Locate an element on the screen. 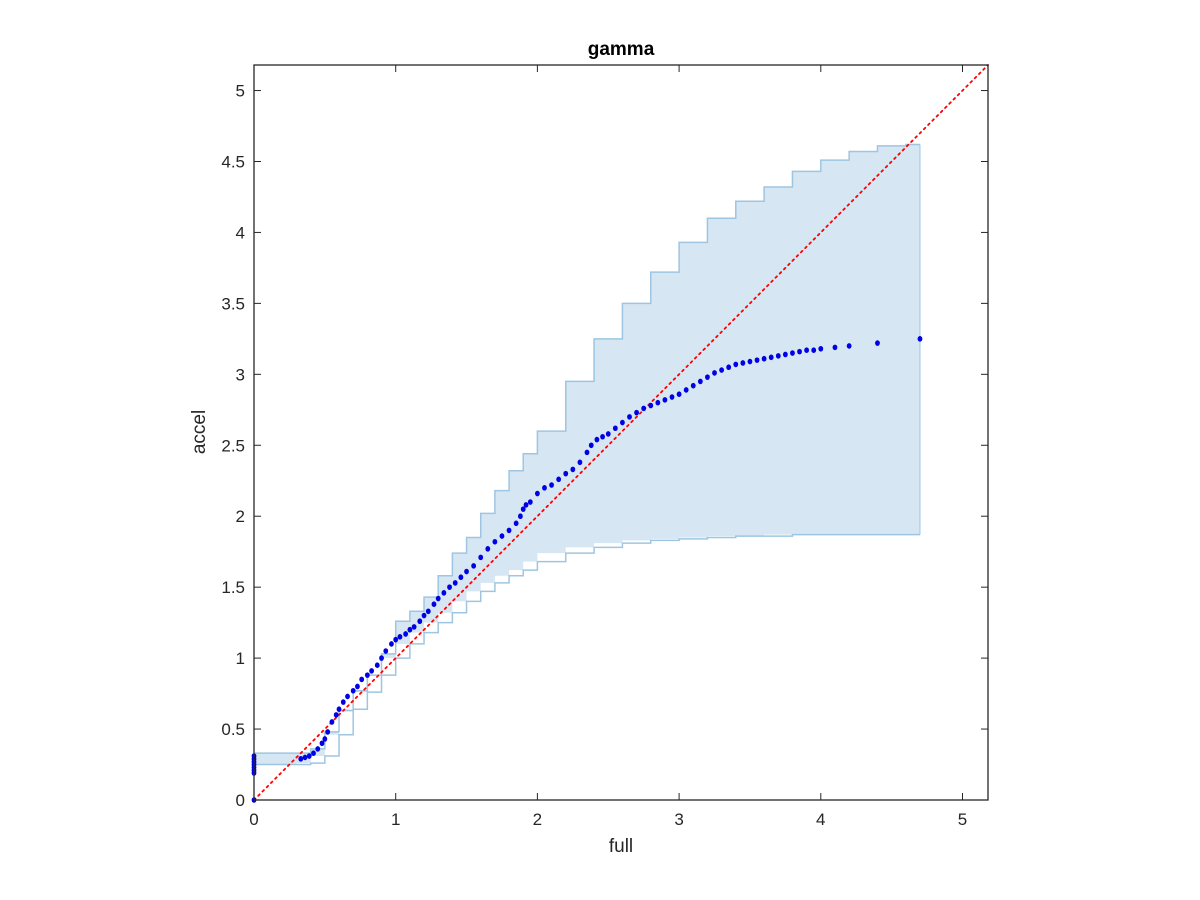 Image resolution: width=1200 pixels, height=900 pixels. x-tick-label: 3 is located at coordinates (678, 819).